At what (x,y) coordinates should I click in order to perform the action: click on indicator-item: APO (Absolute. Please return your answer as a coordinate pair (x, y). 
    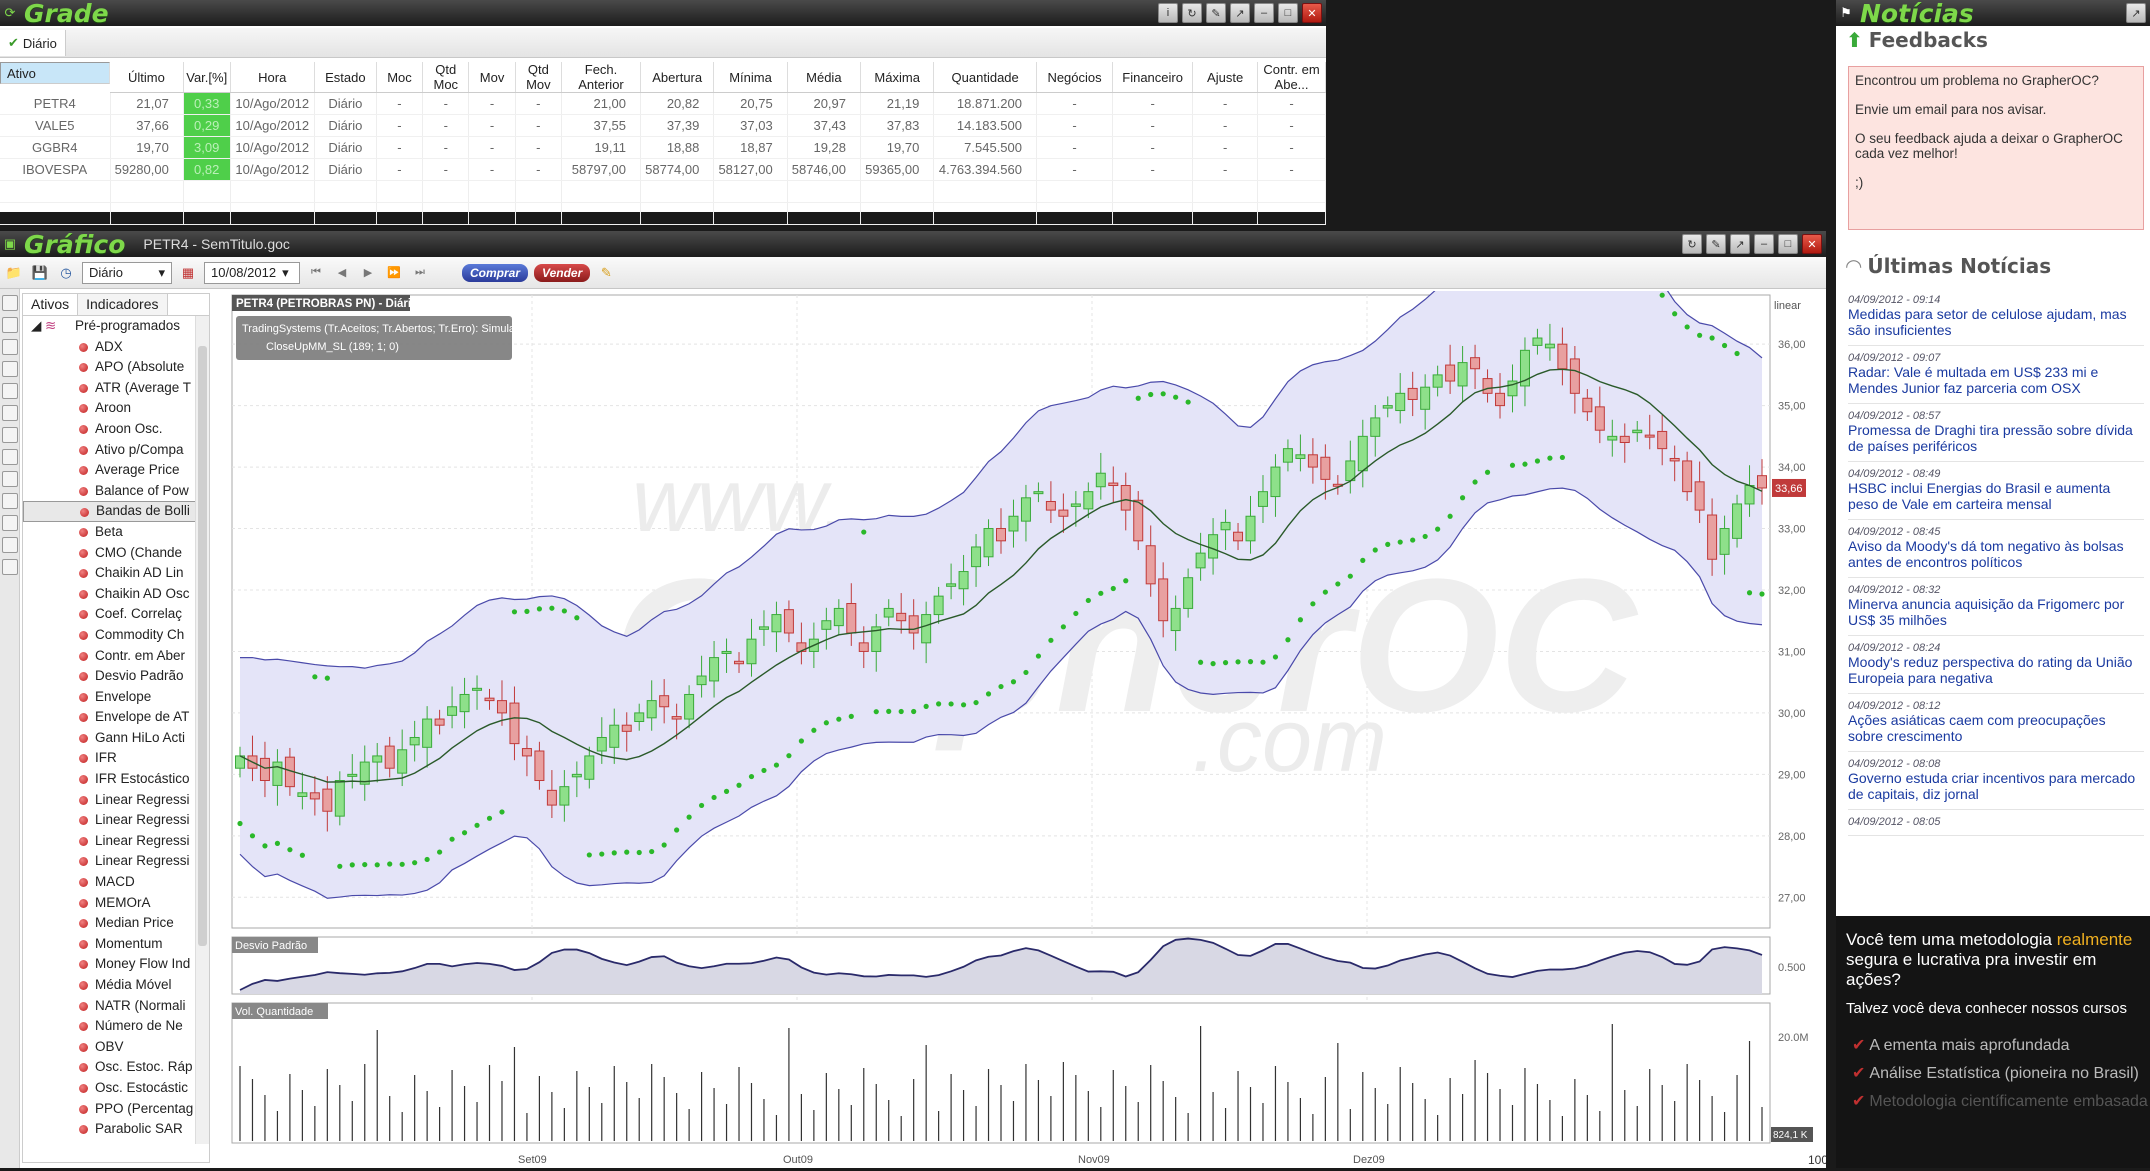
    Looking at the image, I should click on (116, 367).